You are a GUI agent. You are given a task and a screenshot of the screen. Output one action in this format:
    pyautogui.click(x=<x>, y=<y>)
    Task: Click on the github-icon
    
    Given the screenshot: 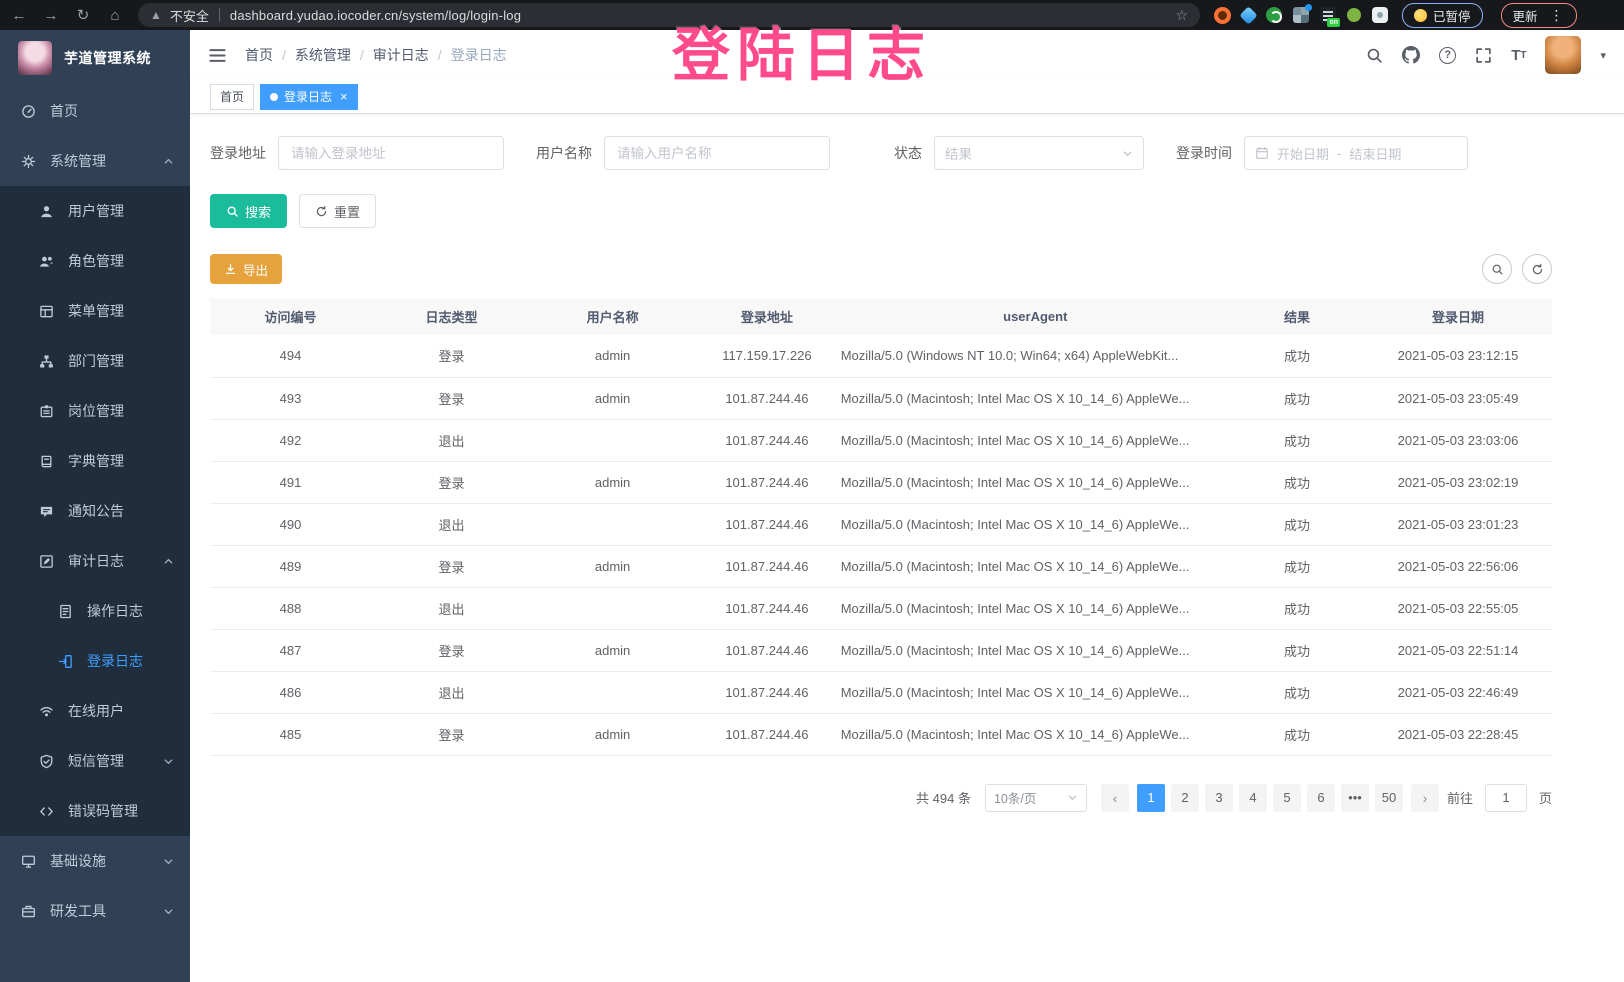 What is the action you would take?
    pyautogui.click(x=1411, y=55)
    